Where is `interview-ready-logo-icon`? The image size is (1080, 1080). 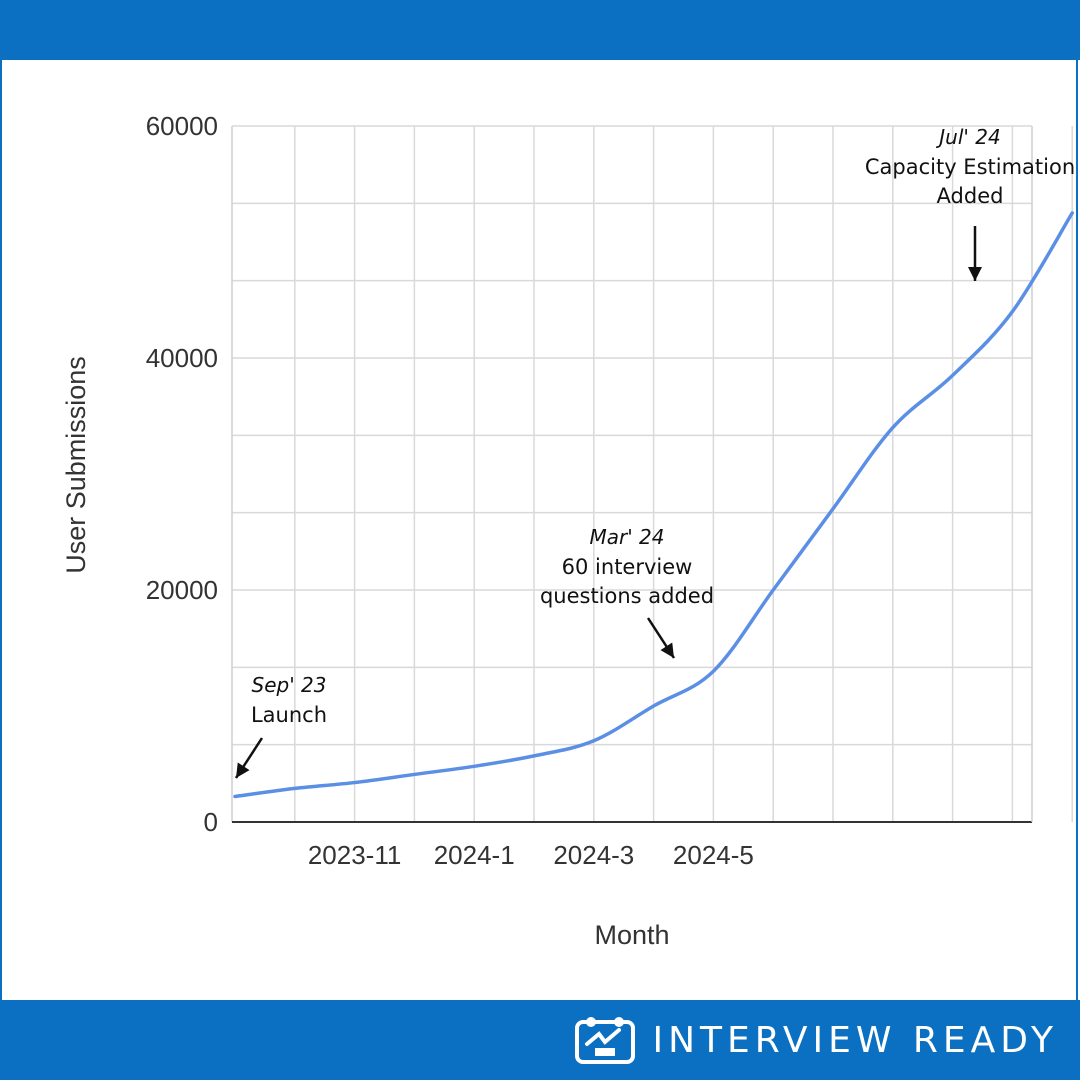 interview-ready-logo-icon is located at coordinates (604, 1040).